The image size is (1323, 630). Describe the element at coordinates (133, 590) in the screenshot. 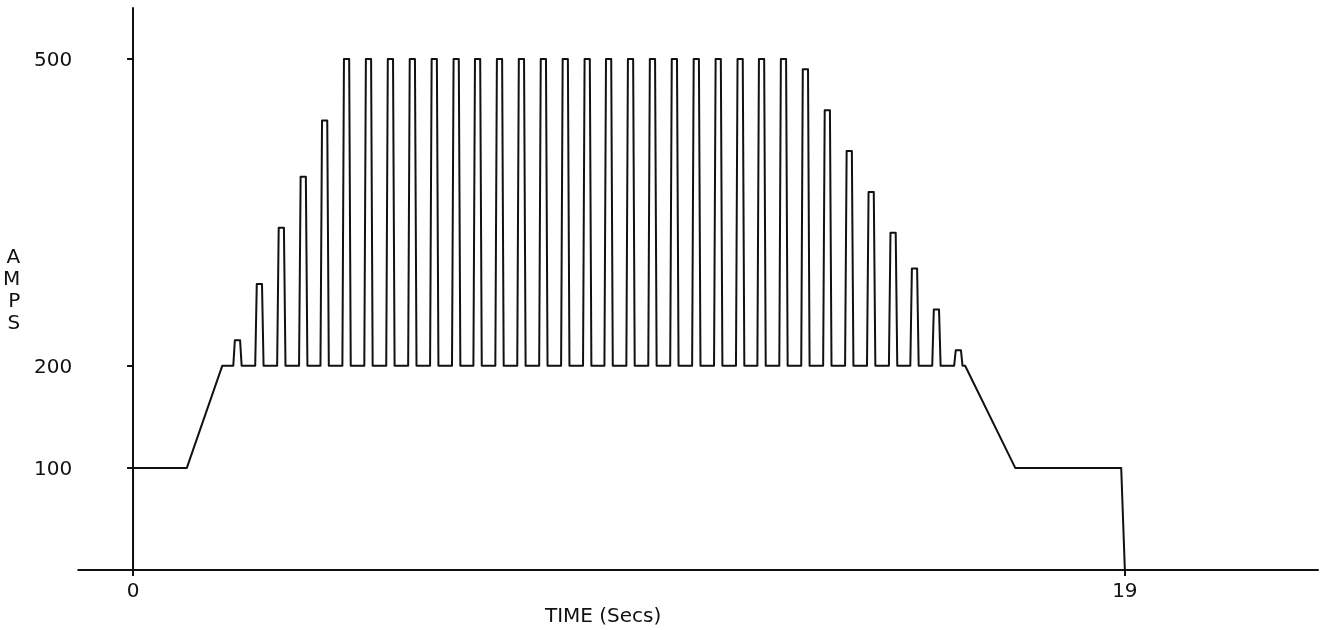

I see `x-tick-label: 0` at that location.